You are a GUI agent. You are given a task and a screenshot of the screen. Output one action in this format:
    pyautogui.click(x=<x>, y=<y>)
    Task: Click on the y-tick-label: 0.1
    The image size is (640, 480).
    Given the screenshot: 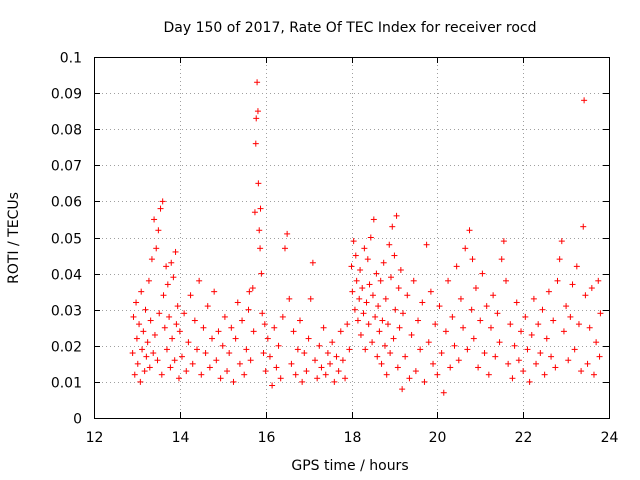 What is the action you would take?
    pyautogui.click(x=71, y=59)
    